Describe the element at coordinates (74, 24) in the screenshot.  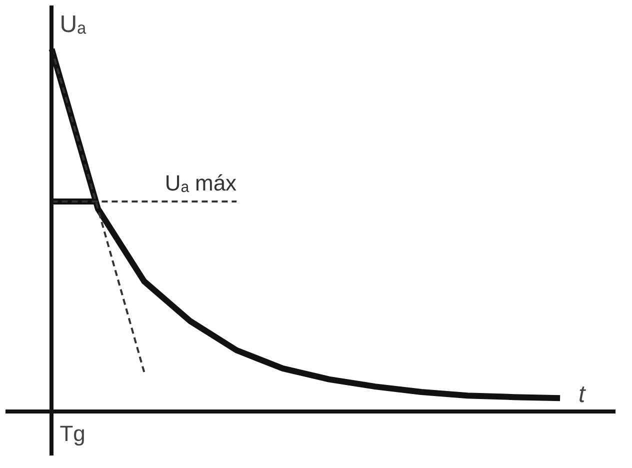
I see `y-axis-title: Uₐ` at that location.